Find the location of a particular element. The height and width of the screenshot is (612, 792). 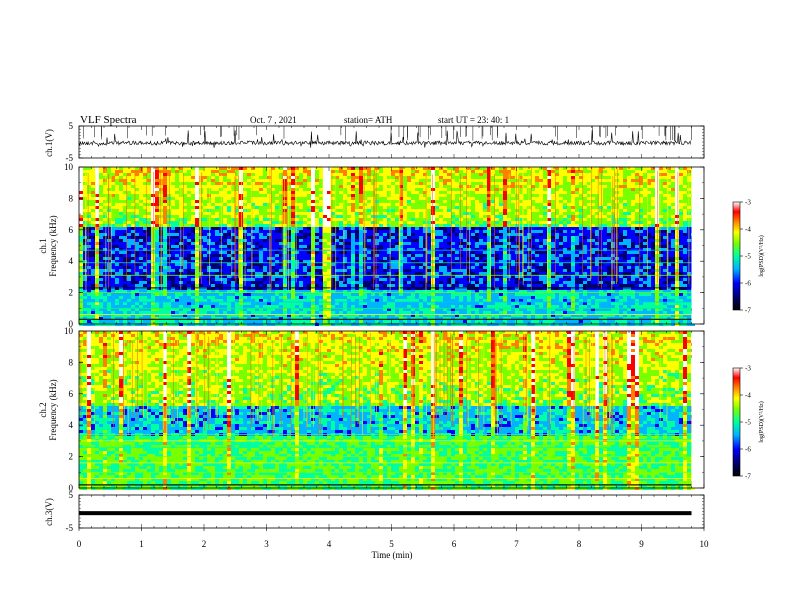

ch1-colorbar-label: log(PSD)(V²/Hz) is located at coordinates (761, 255).